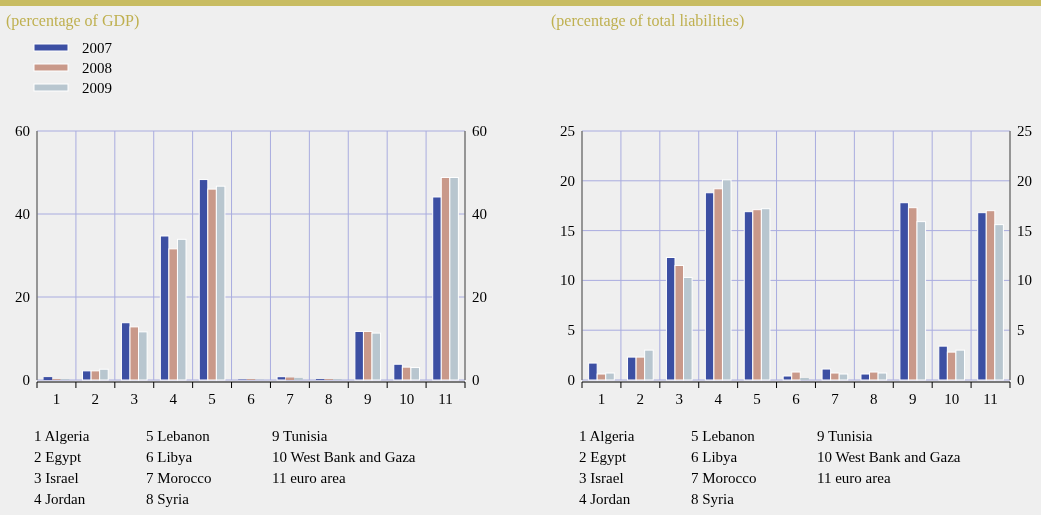 The image size is (1041, 515). Describe the element at coordinates (22, 131) in the screenshot. I see `y-tick-label: 60` at that location.